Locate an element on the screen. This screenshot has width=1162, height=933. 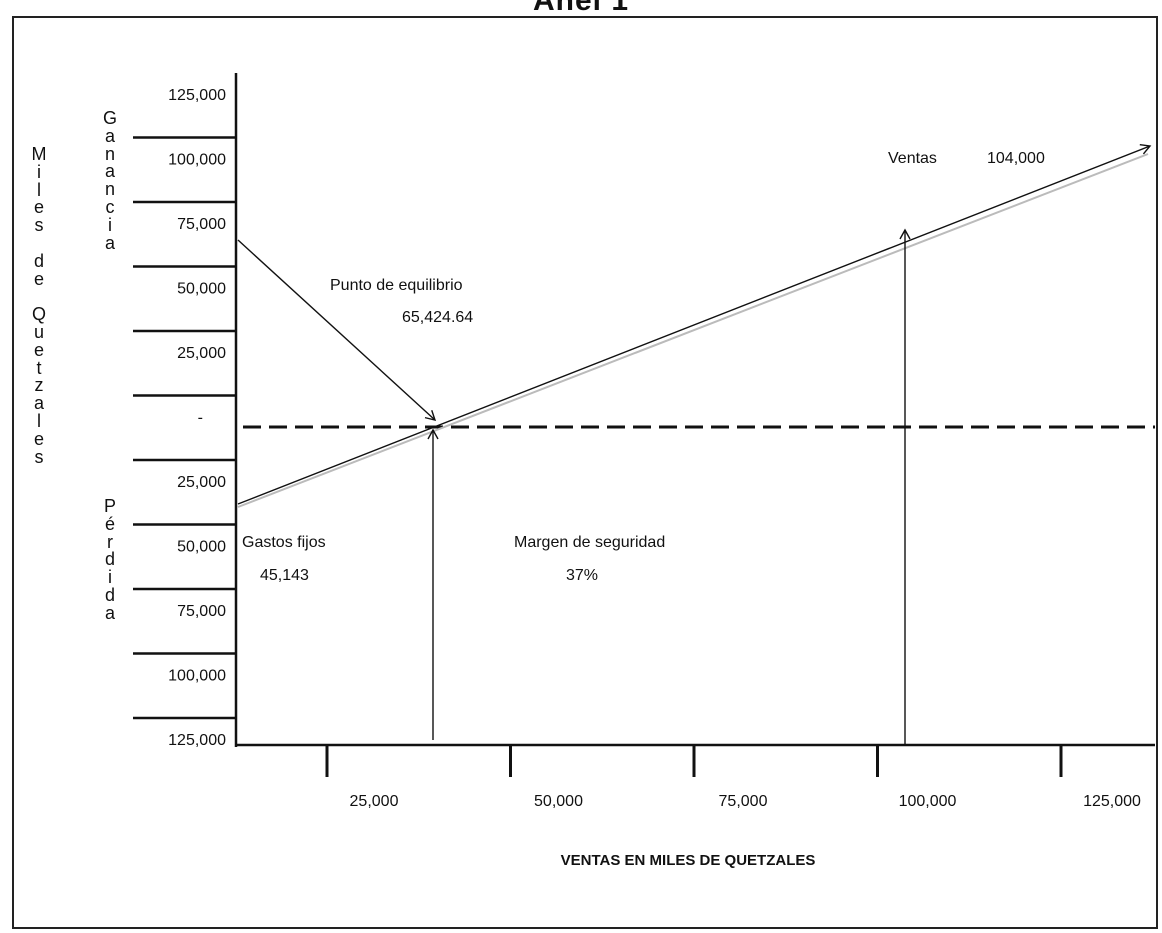
x-tick-label: 75,000 is located at coordinates (743, 801).